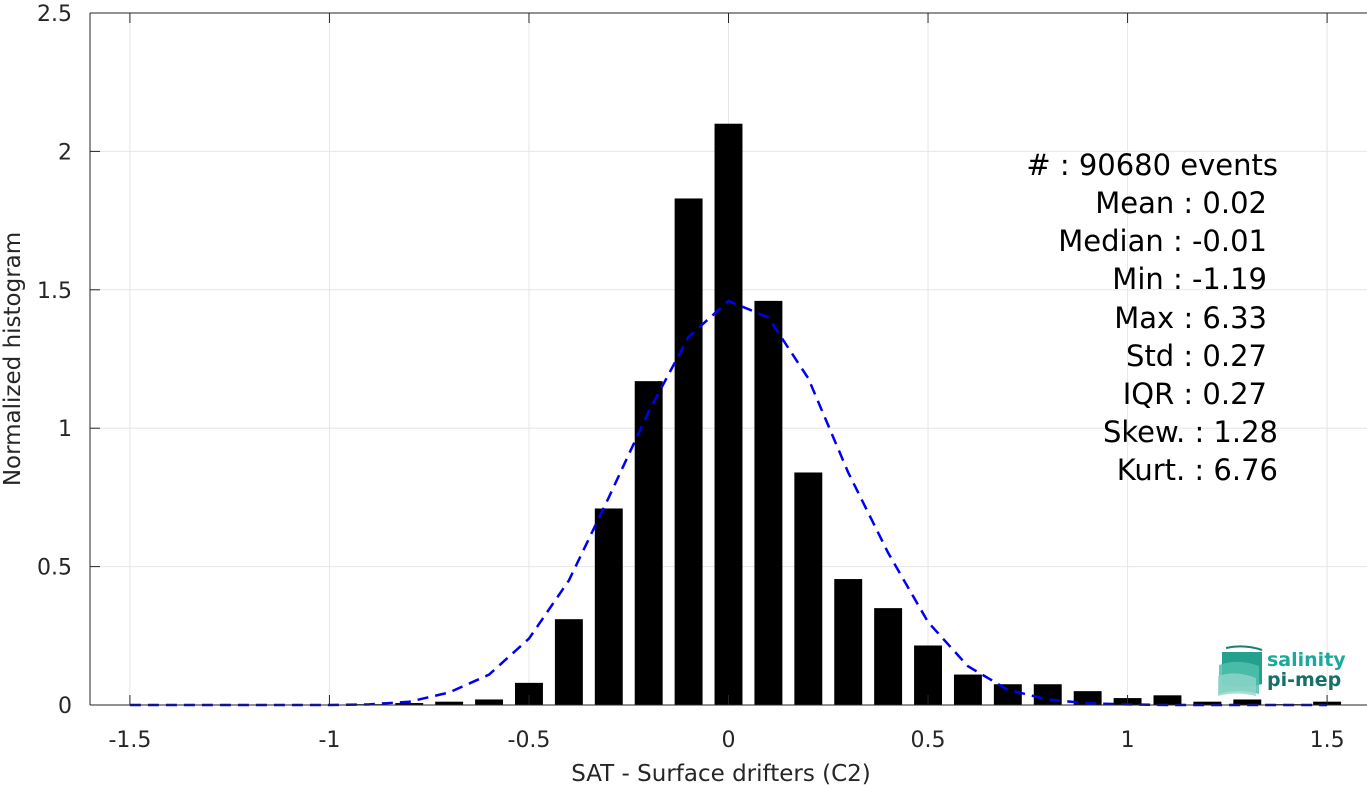 The image size is (1367, 785). Describe the element at coordinates (1152, 165) in the screenshot. I see `stat-count: # : 90680 events` at that location.